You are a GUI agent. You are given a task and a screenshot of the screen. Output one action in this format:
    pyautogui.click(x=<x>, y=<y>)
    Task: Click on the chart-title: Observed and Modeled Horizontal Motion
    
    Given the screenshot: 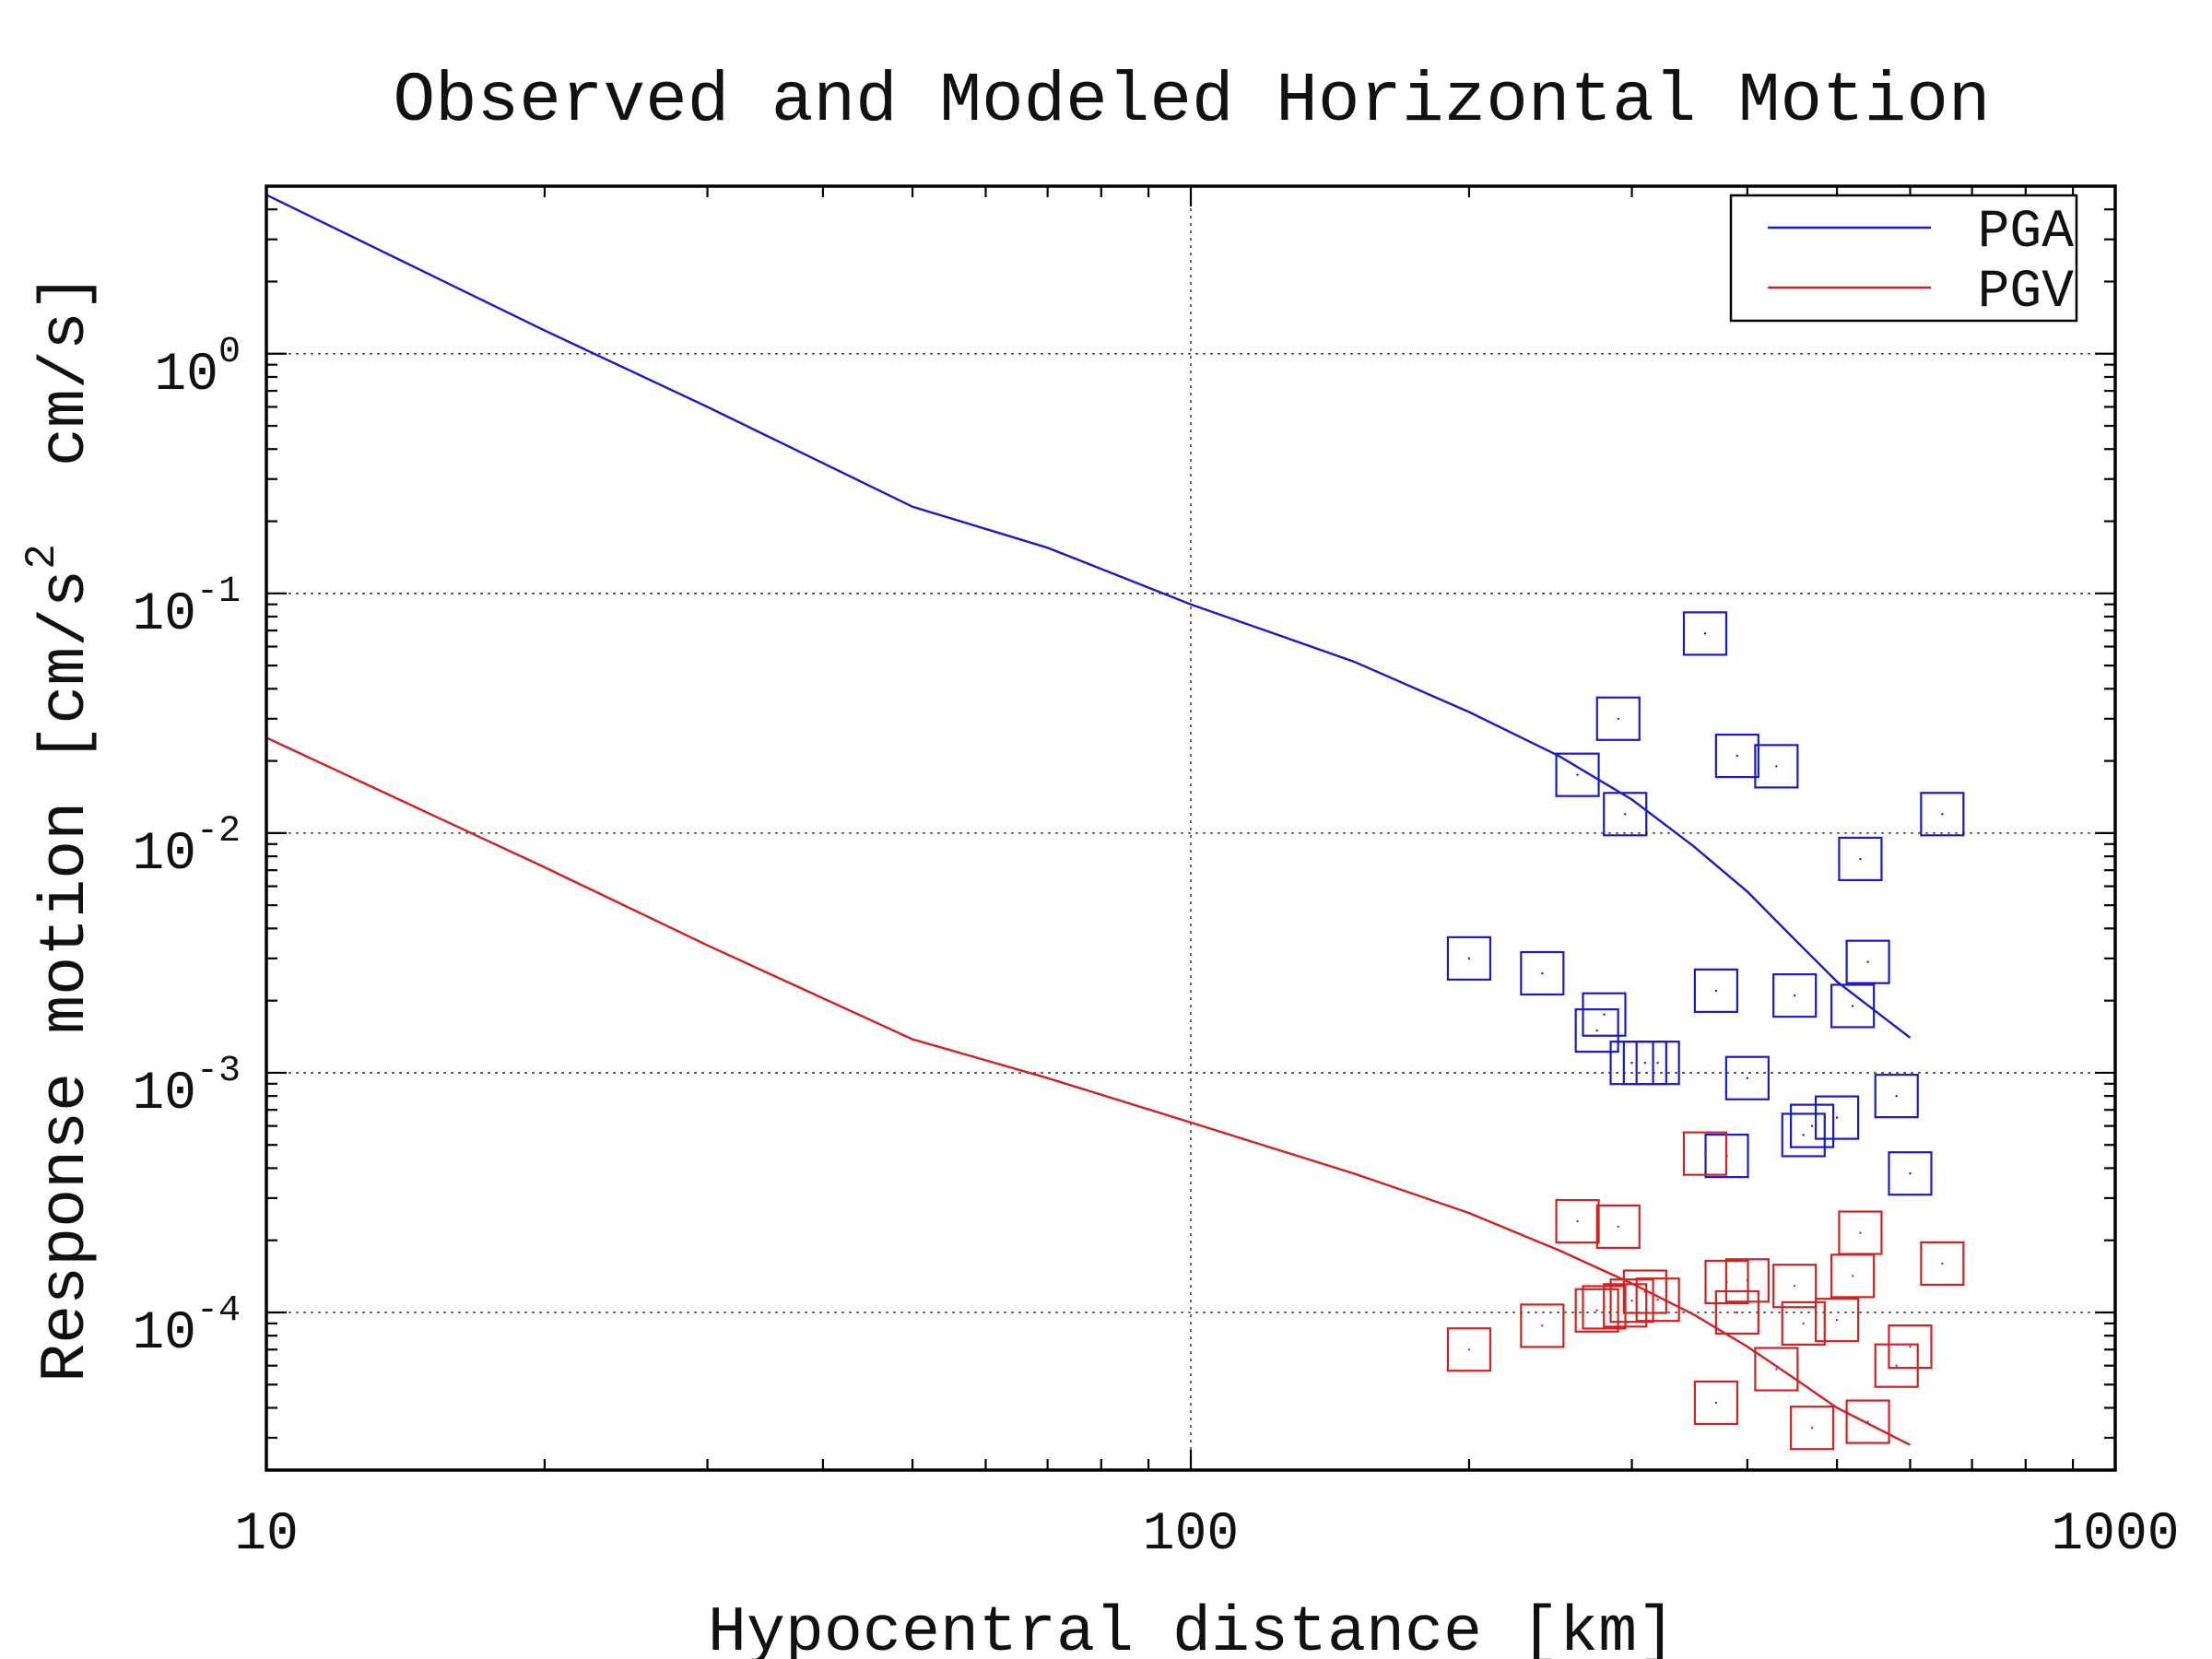 What is the action you would take?
    pyautogui.click(x=1191, y=101)
    